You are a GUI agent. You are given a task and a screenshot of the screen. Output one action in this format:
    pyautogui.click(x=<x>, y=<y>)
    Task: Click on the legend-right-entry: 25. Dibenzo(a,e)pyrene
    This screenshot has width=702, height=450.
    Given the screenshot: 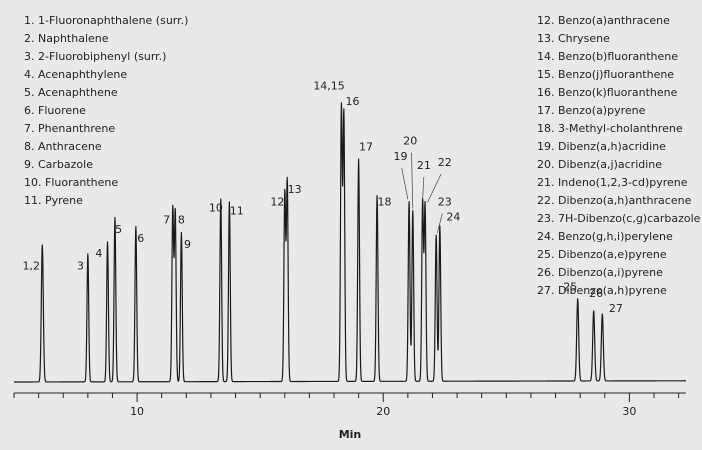 What is the action you would take?
    pyautogui.click(x=602, y=254)
    